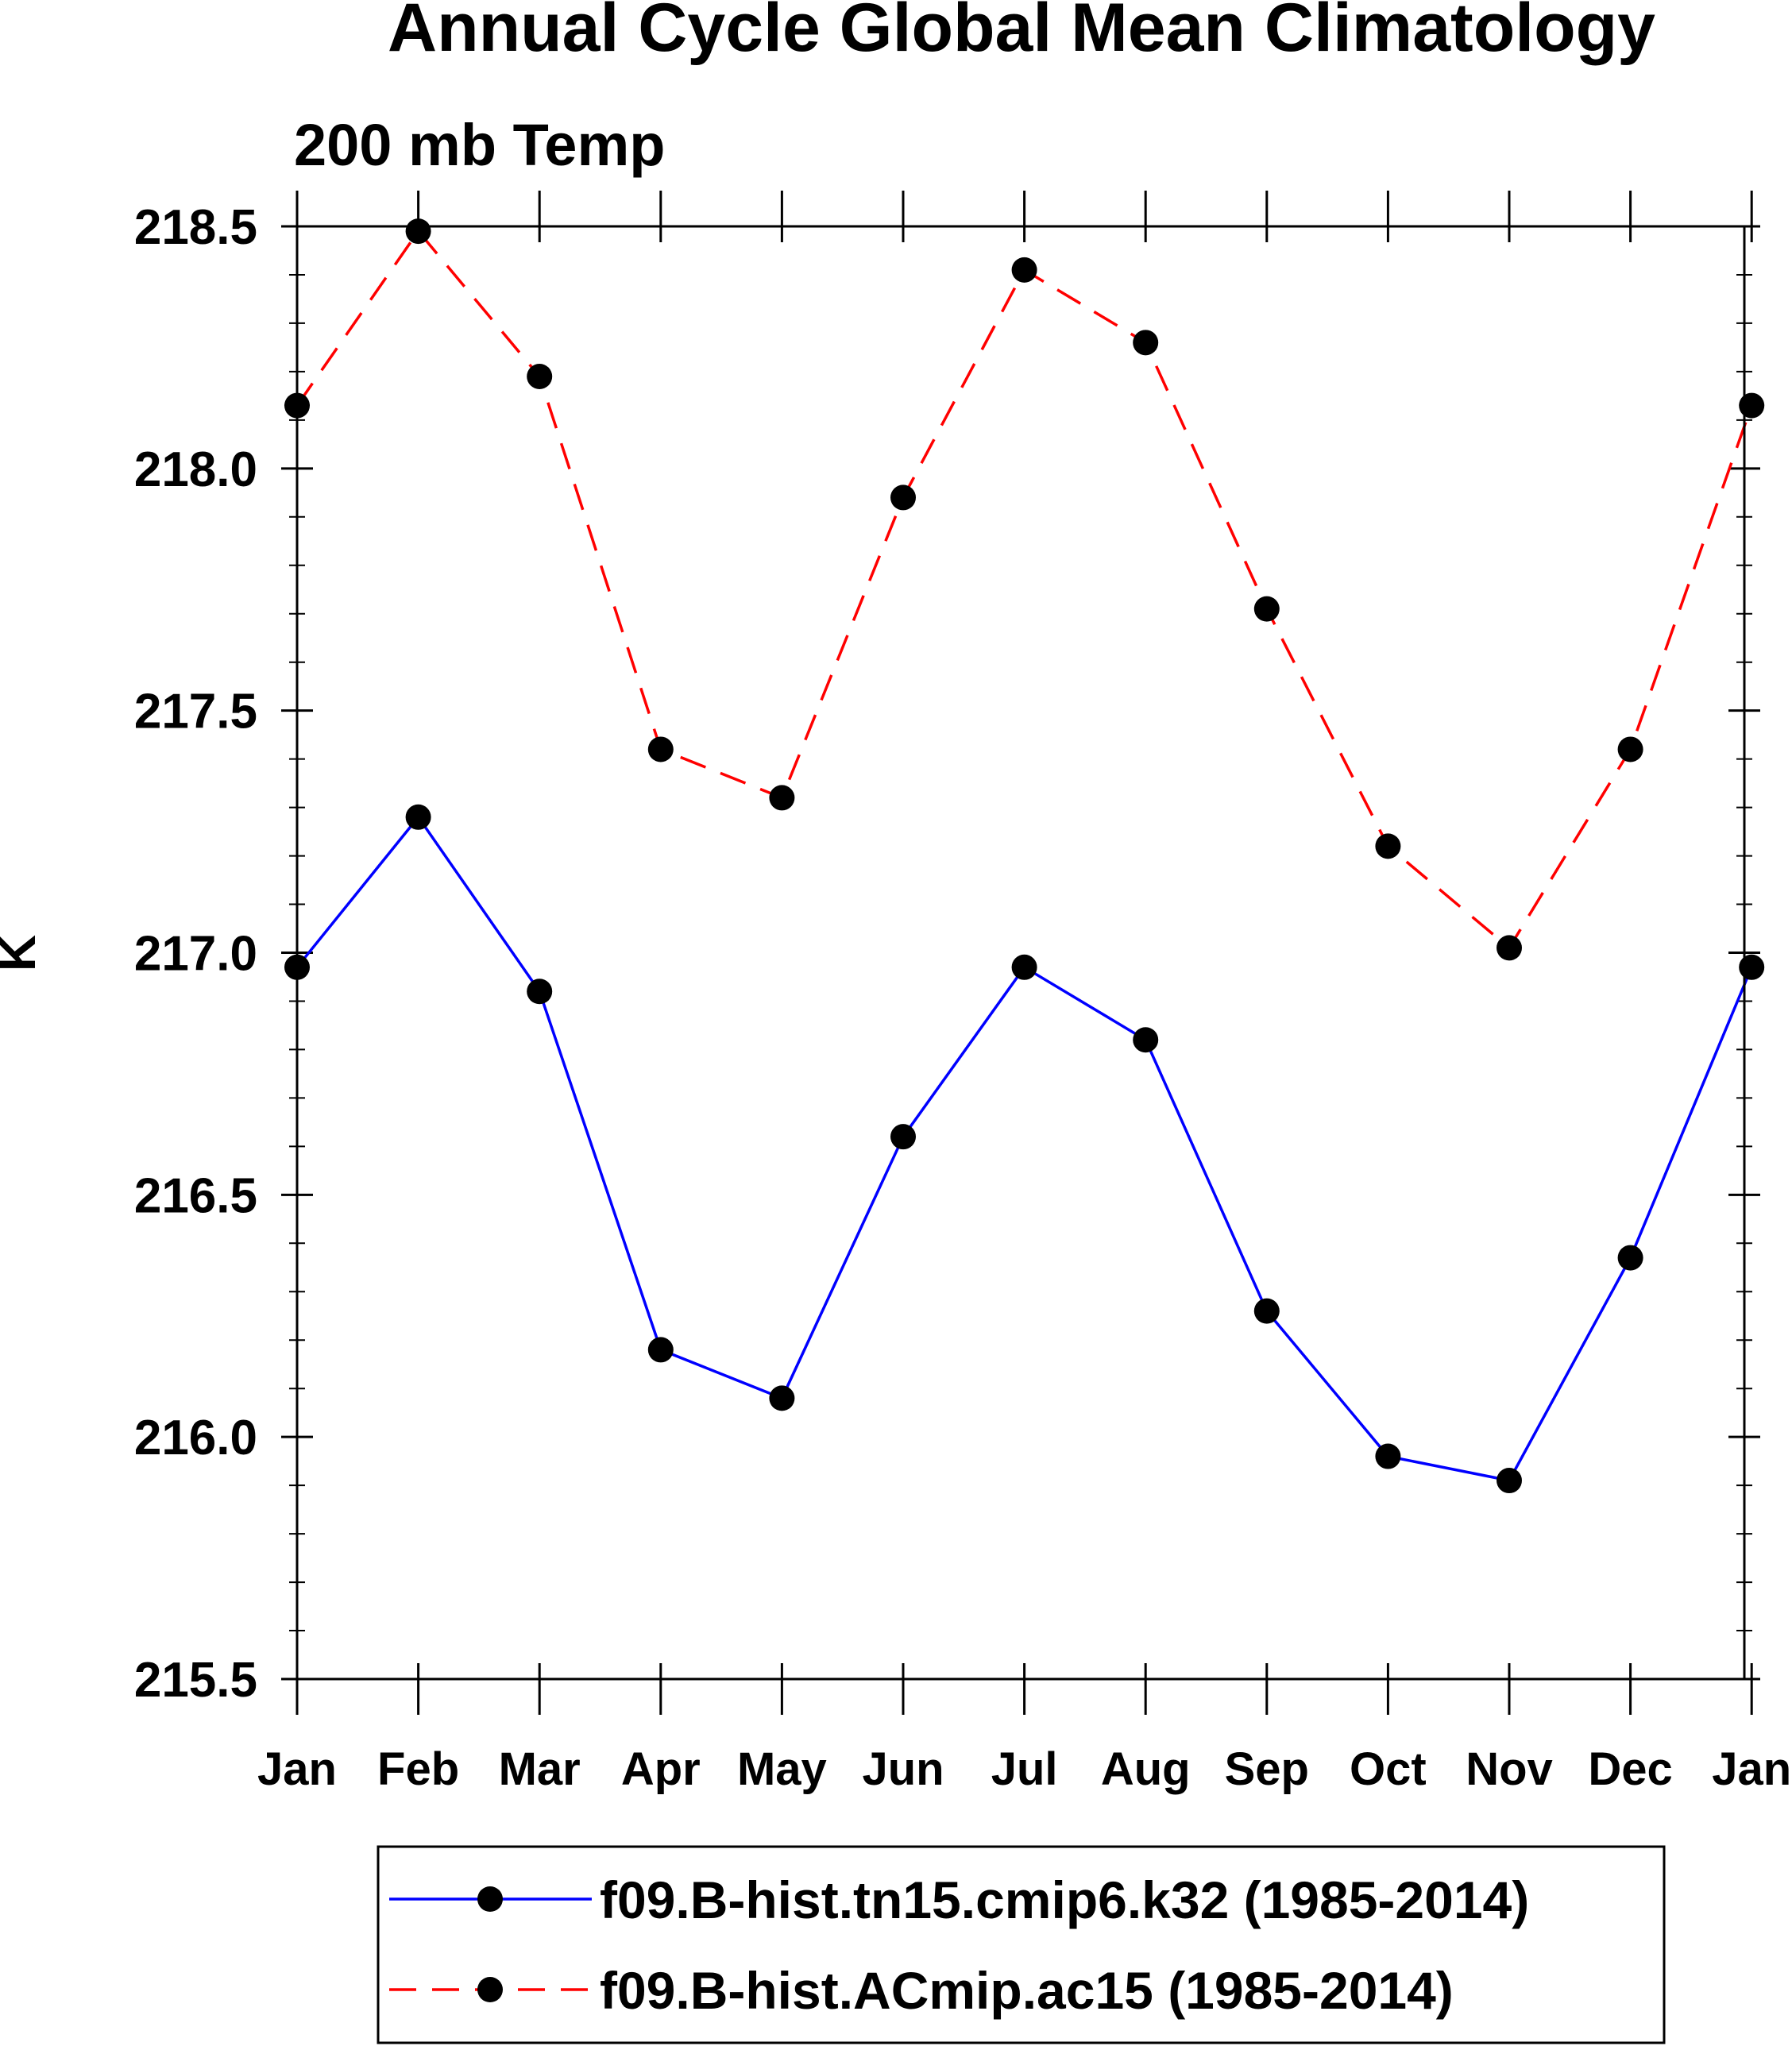 The height and width of the screenshot is (2046, 1792). Describe the element at coordinates (661, 1769) in the screenshot. I see `x-tick-label: Apr` at that location.